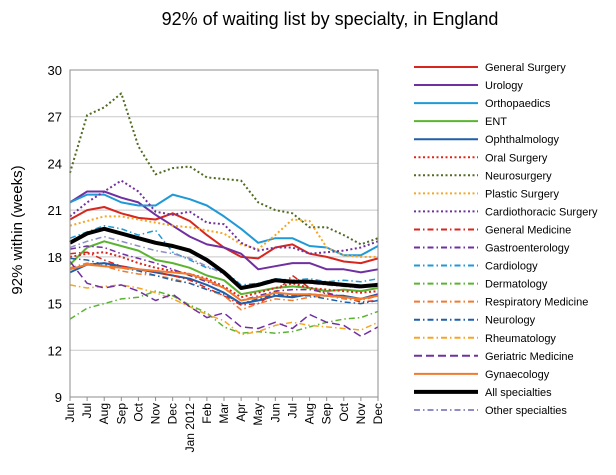  I want to click on y-tick-label: 9, so click(58, 397).